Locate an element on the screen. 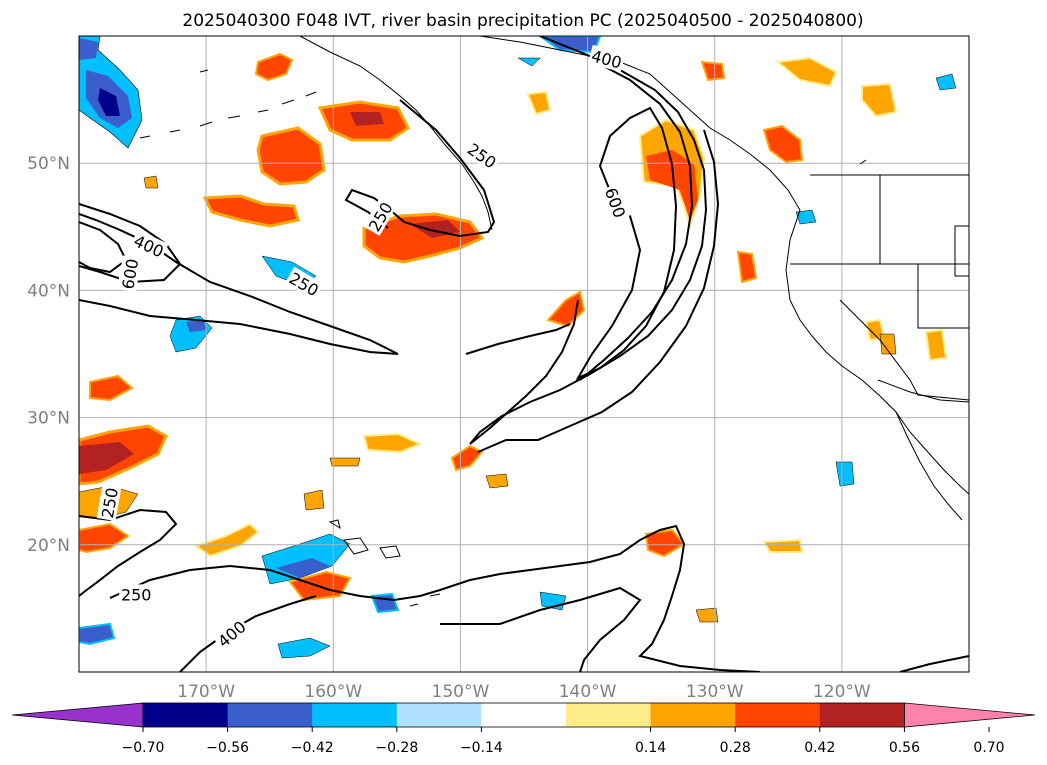  longitude-label: 140°W is located at coordinates (588, 692).